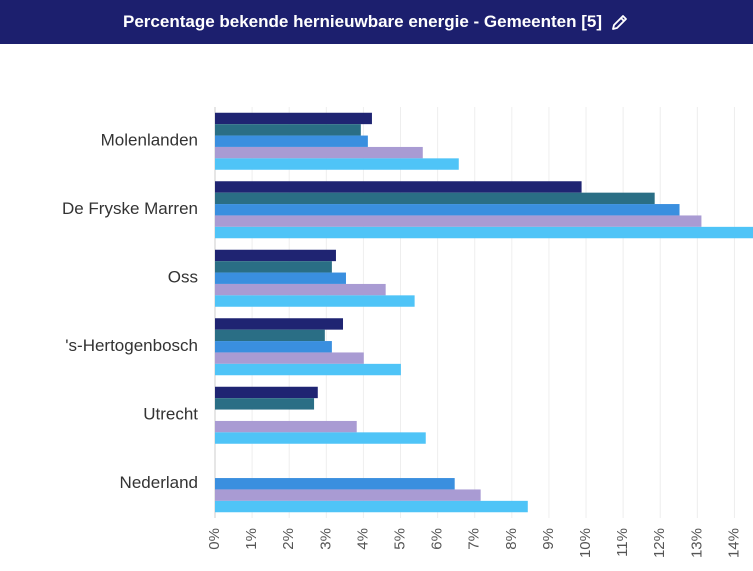 Image resolution: width=753 pixels, height=571 pixels. What do you see at coordinates (399, 539) in the screenshot?
I see `x-tick-label: 5%` at bounding box center [399, 539].